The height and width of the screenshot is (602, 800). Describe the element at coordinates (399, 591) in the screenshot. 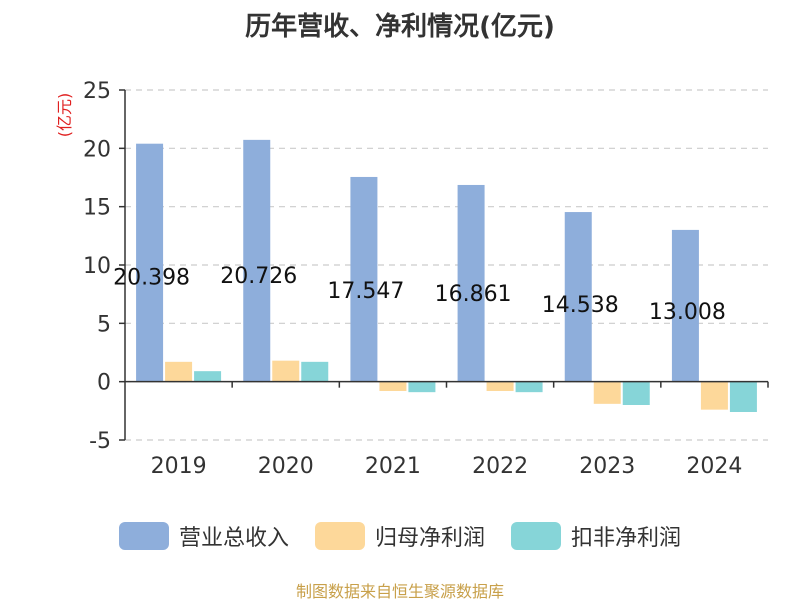

I see `source-note: 制图数据来自恒生聚源数据库` at that location.